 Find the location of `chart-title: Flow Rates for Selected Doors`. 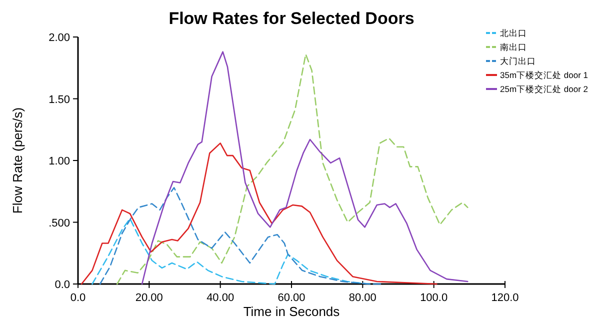

chart-title: Flow Rates for Selected Doors is located at coordinates (291, 18).